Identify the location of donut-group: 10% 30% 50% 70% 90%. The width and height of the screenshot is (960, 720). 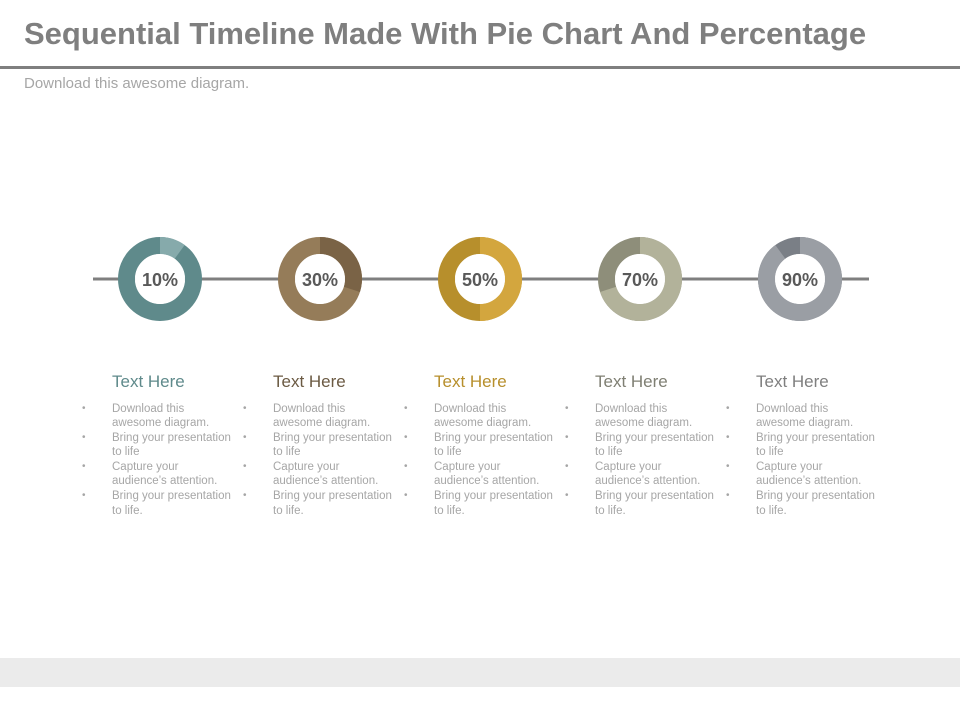
(480, 279).